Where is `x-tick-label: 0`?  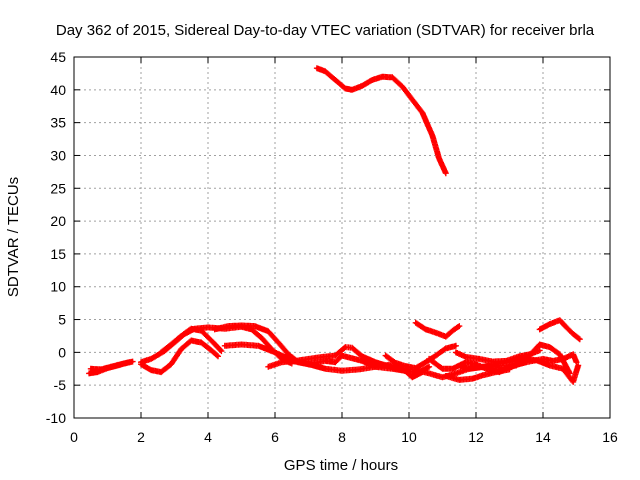
x-tick-label: 0 is located at coordinates (74, 437).